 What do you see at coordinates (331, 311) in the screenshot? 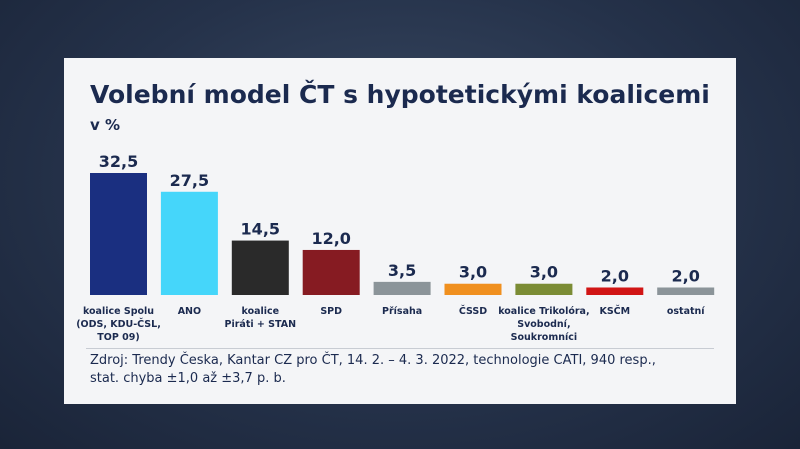
I see `category-label: SPD` at bounding box center [331, 311].